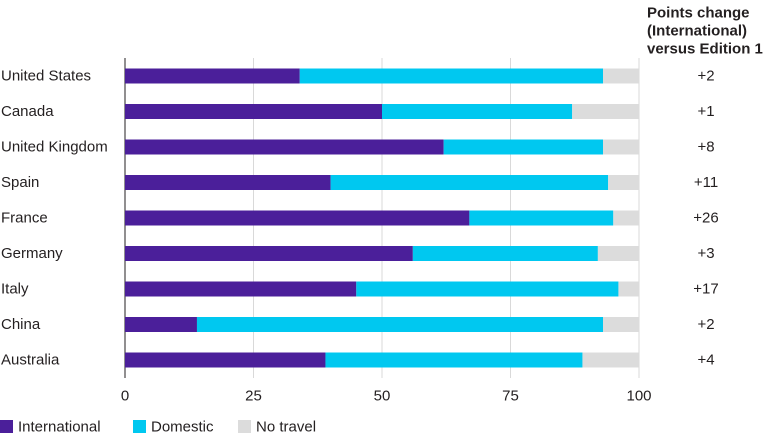 Image resolution: width=765 pixels, height=436 pixels. Describe the element at coordinates (284, 147) in the screenshot. I see `bar-international-united-kingdom` at that location.